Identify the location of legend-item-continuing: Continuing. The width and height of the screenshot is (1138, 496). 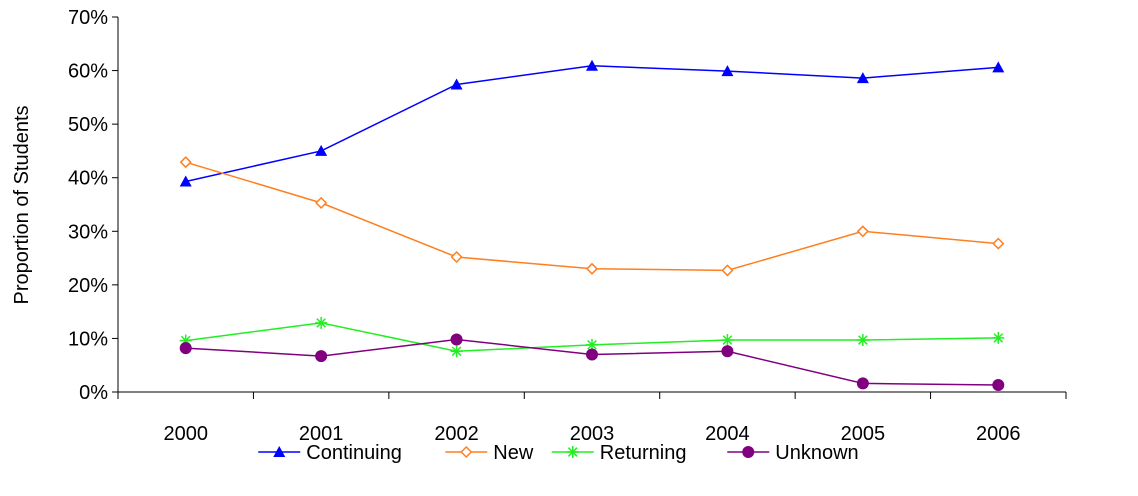
(330, 453).